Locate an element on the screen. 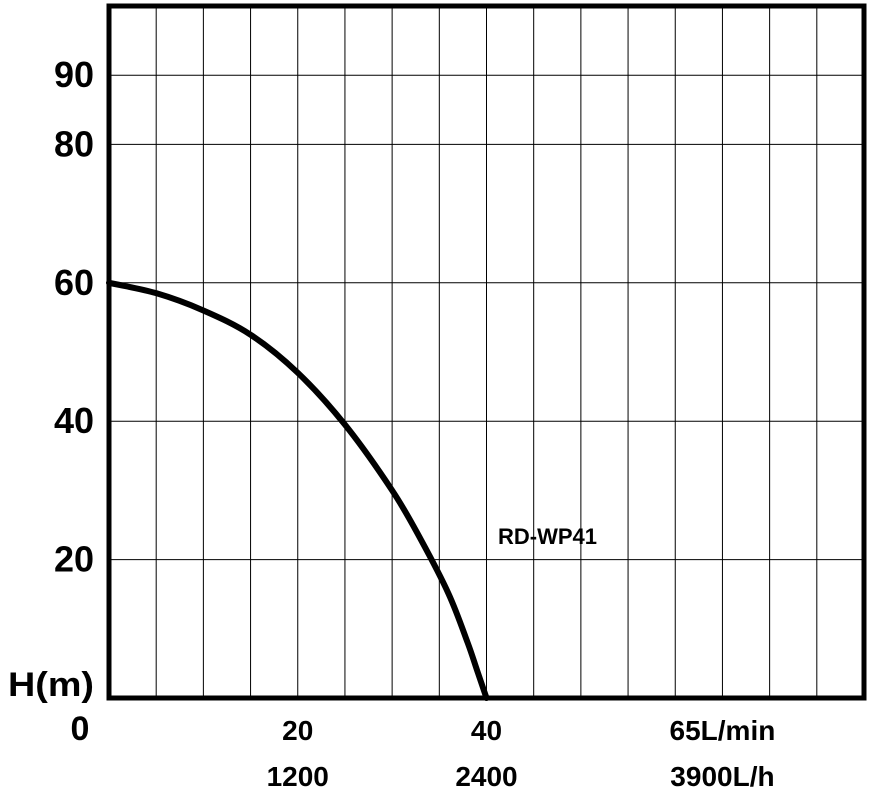 The image size is (880, 796). x-tick-label: 20 is located at coordinates (297, 730).